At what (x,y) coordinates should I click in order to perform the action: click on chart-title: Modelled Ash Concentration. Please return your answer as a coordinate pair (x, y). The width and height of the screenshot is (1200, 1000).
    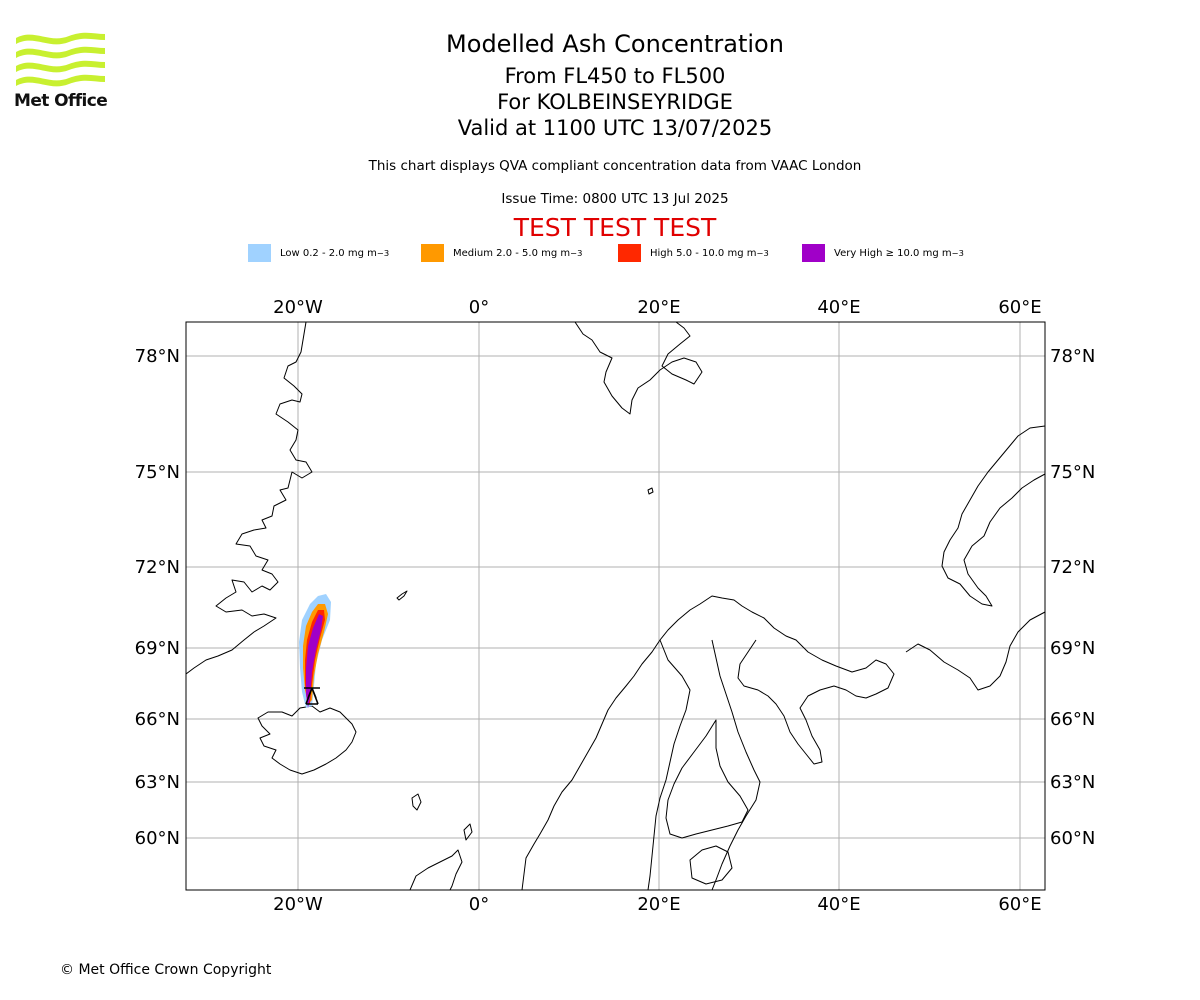
    Looking at the image, I should click on (615, 44).